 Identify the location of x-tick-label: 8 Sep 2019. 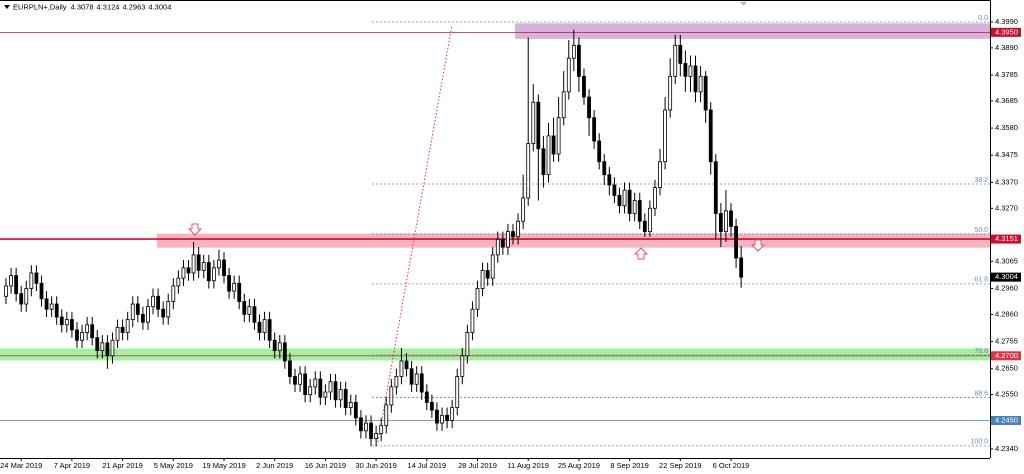
(629, 465).